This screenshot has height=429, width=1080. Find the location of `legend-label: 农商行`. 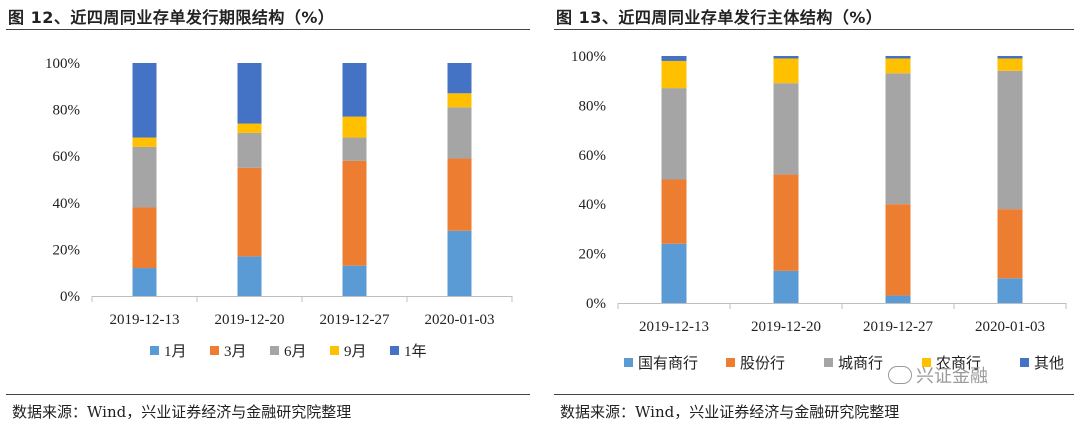

legend-label: 农商行 is located at coordinates (958, 363).